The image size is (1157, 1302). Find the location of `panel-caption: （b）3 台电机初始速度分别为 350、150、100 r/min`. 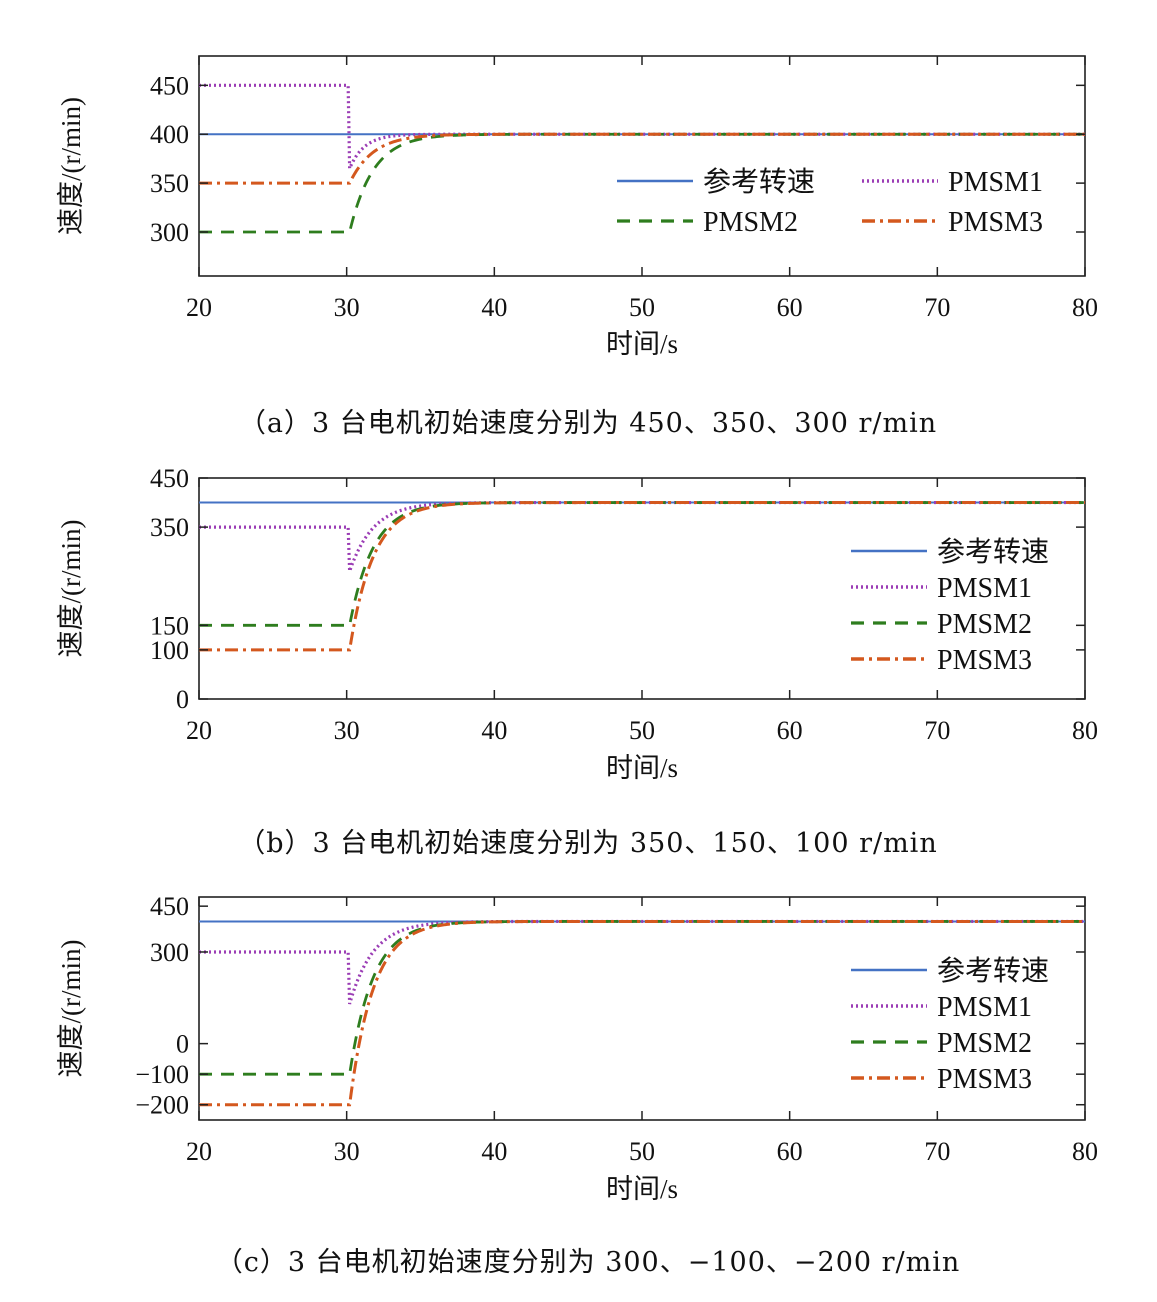

panel-caption: （b）3 台电机初始速度分别为 350、150、100 r/min is located at coordinates (587, 843).